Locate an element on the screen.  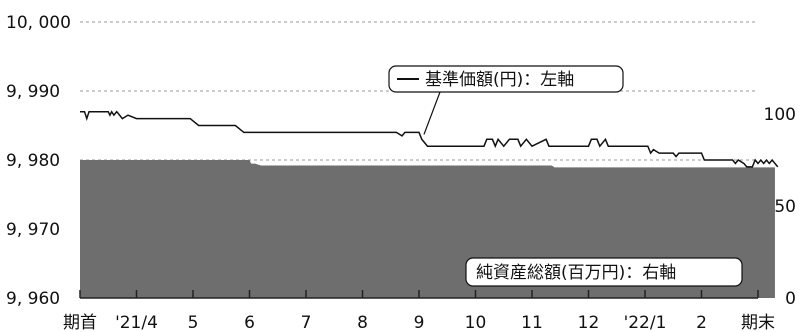
x-tick-label: '21/4 is located at coordinates (136, 322).